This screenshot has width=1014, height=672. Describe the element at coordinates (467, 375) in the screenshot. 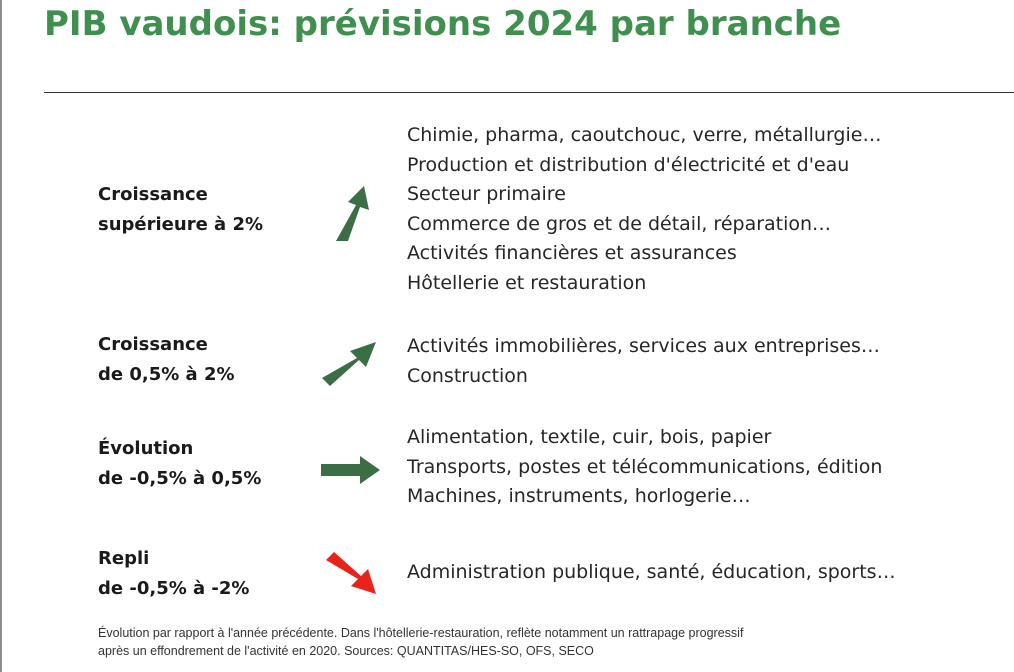

I see `branch-item: Construction` at that location.